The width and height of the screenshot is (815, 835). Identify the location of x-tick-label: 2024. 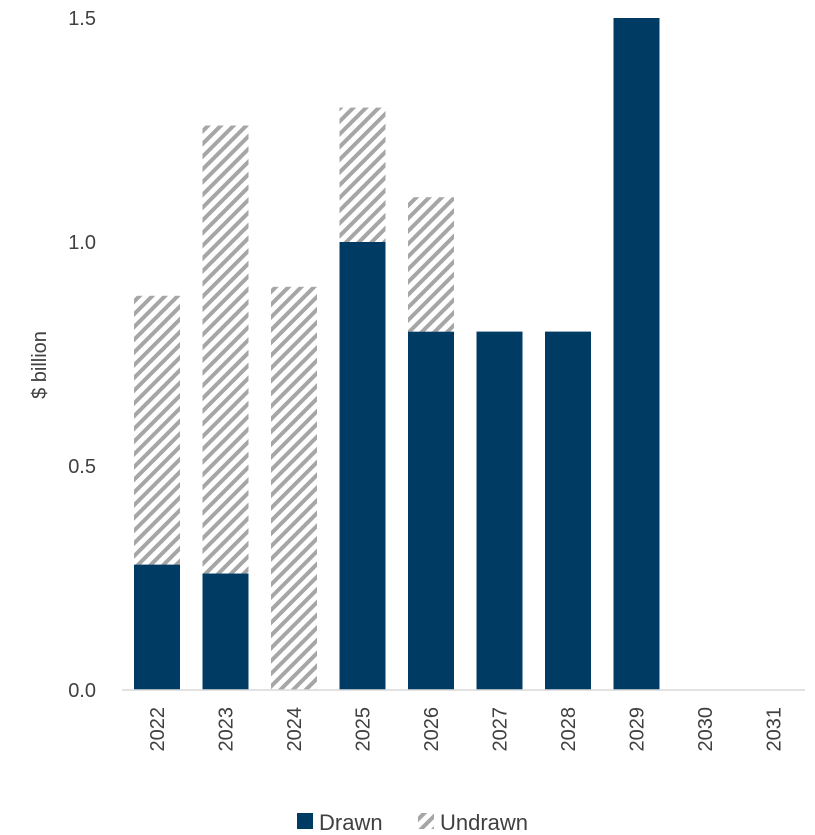
(295, 729).